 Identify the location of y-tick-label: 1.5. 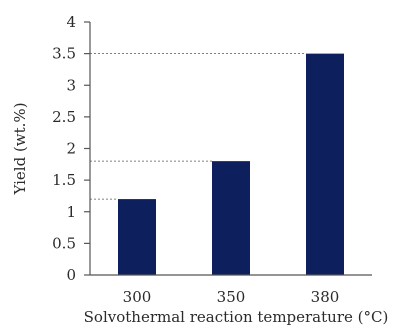
(64, 180).